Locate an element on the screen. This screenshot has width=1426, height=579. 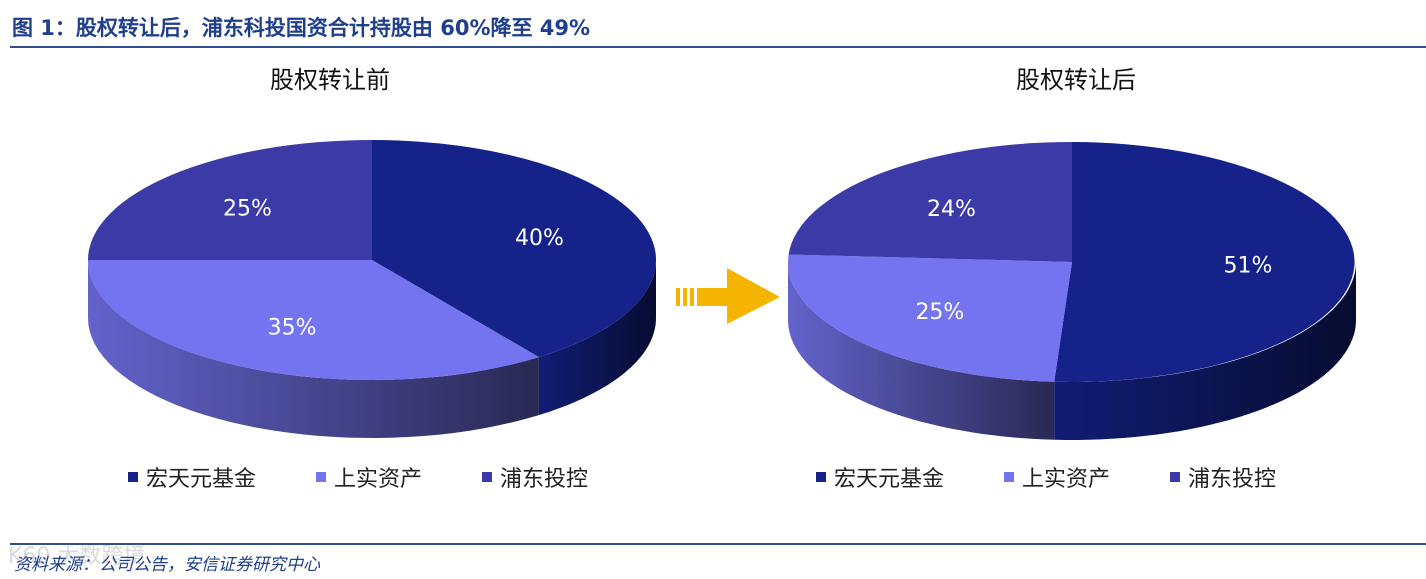
watermark: K60 大数跨境 is located at coordinates (77, 556).